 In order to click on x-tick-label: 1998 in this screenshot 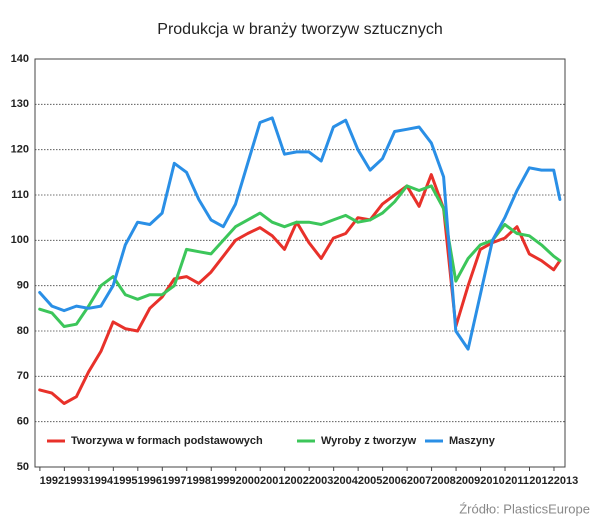, I will do `click(199, 481)`.